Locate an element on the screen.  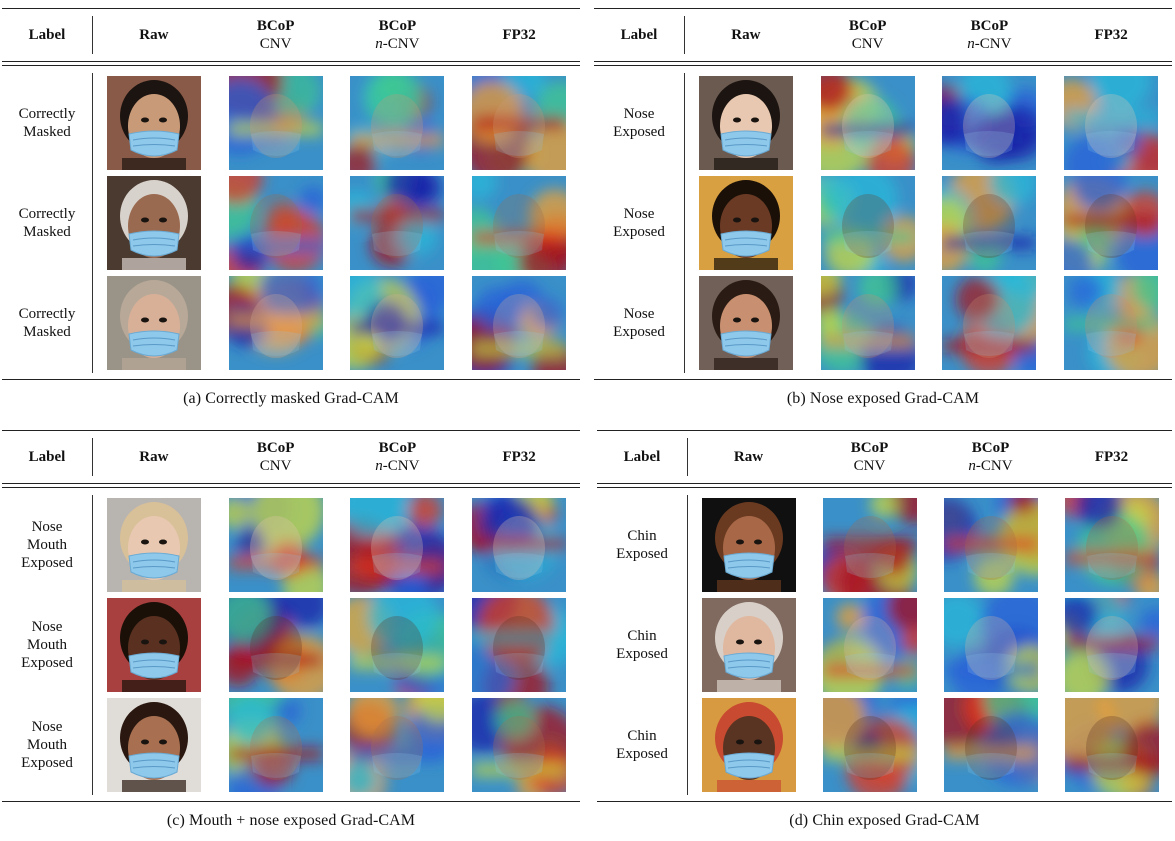
panel-caption: (d) Chin exposed Grad-CAM is located at coordinates (884, 821).